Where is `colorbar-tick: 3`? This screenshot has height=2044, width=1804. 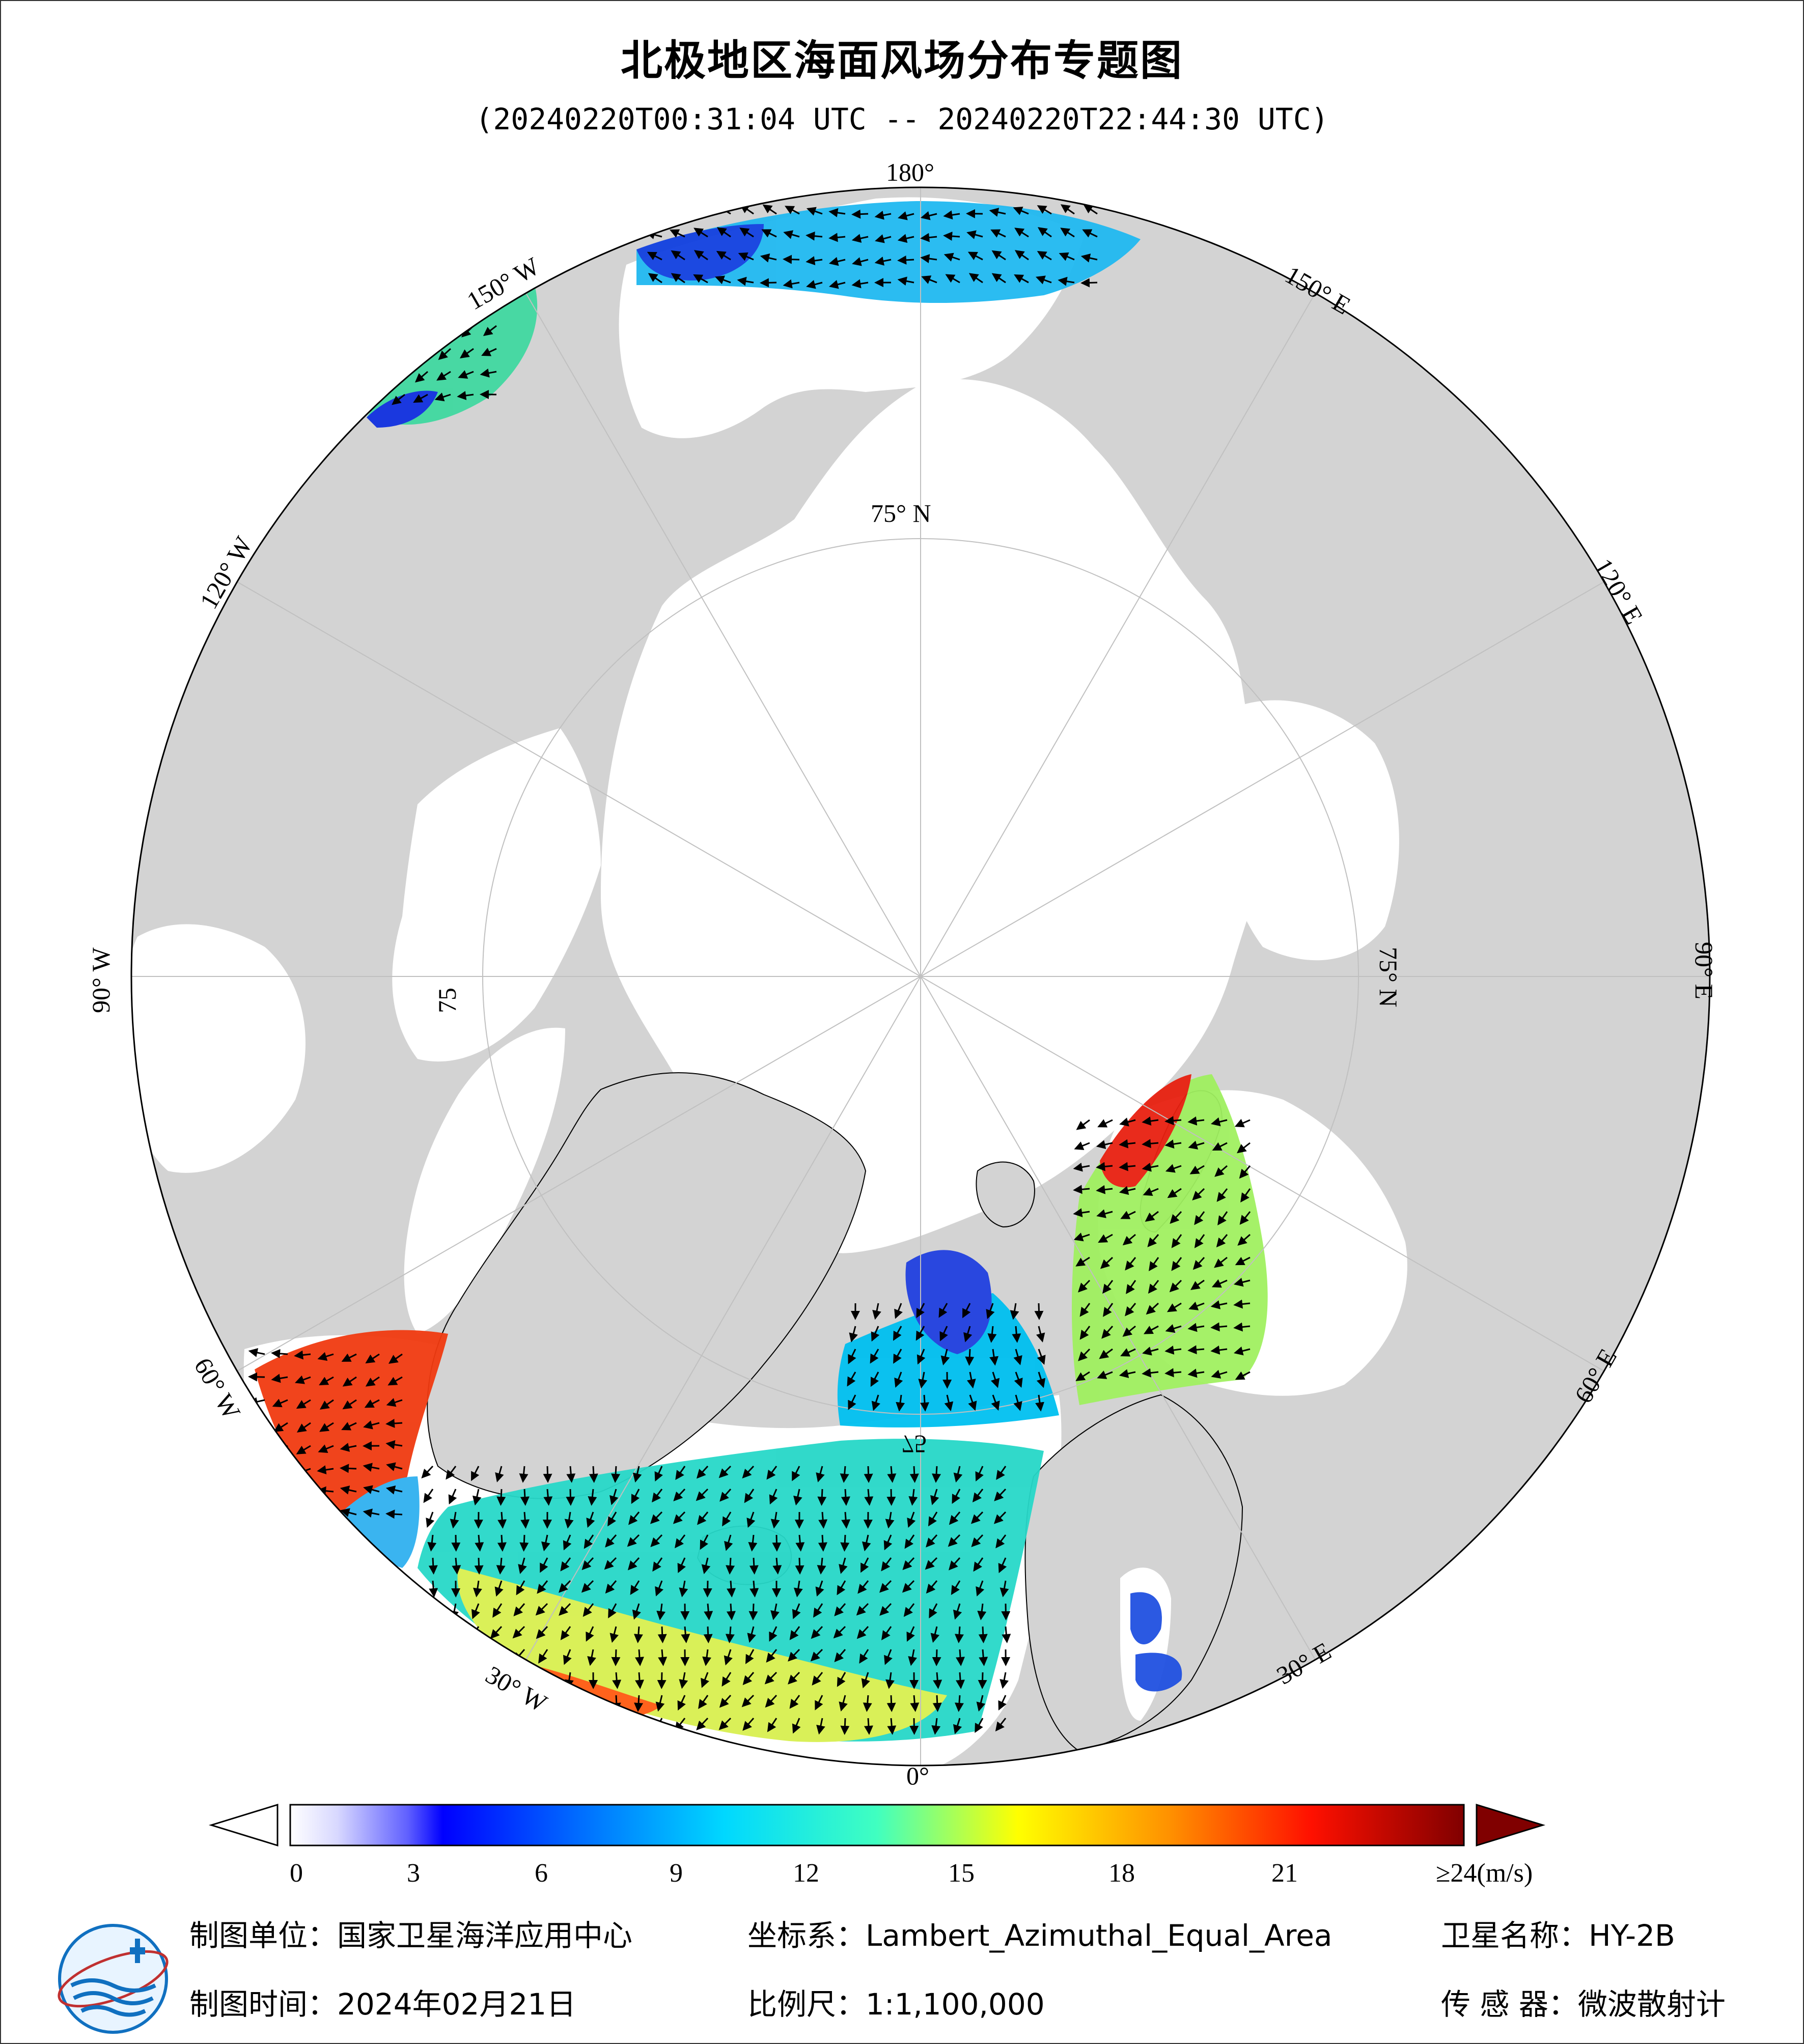 colorbar-tick: 3 is located at coordinates (413, 1873).